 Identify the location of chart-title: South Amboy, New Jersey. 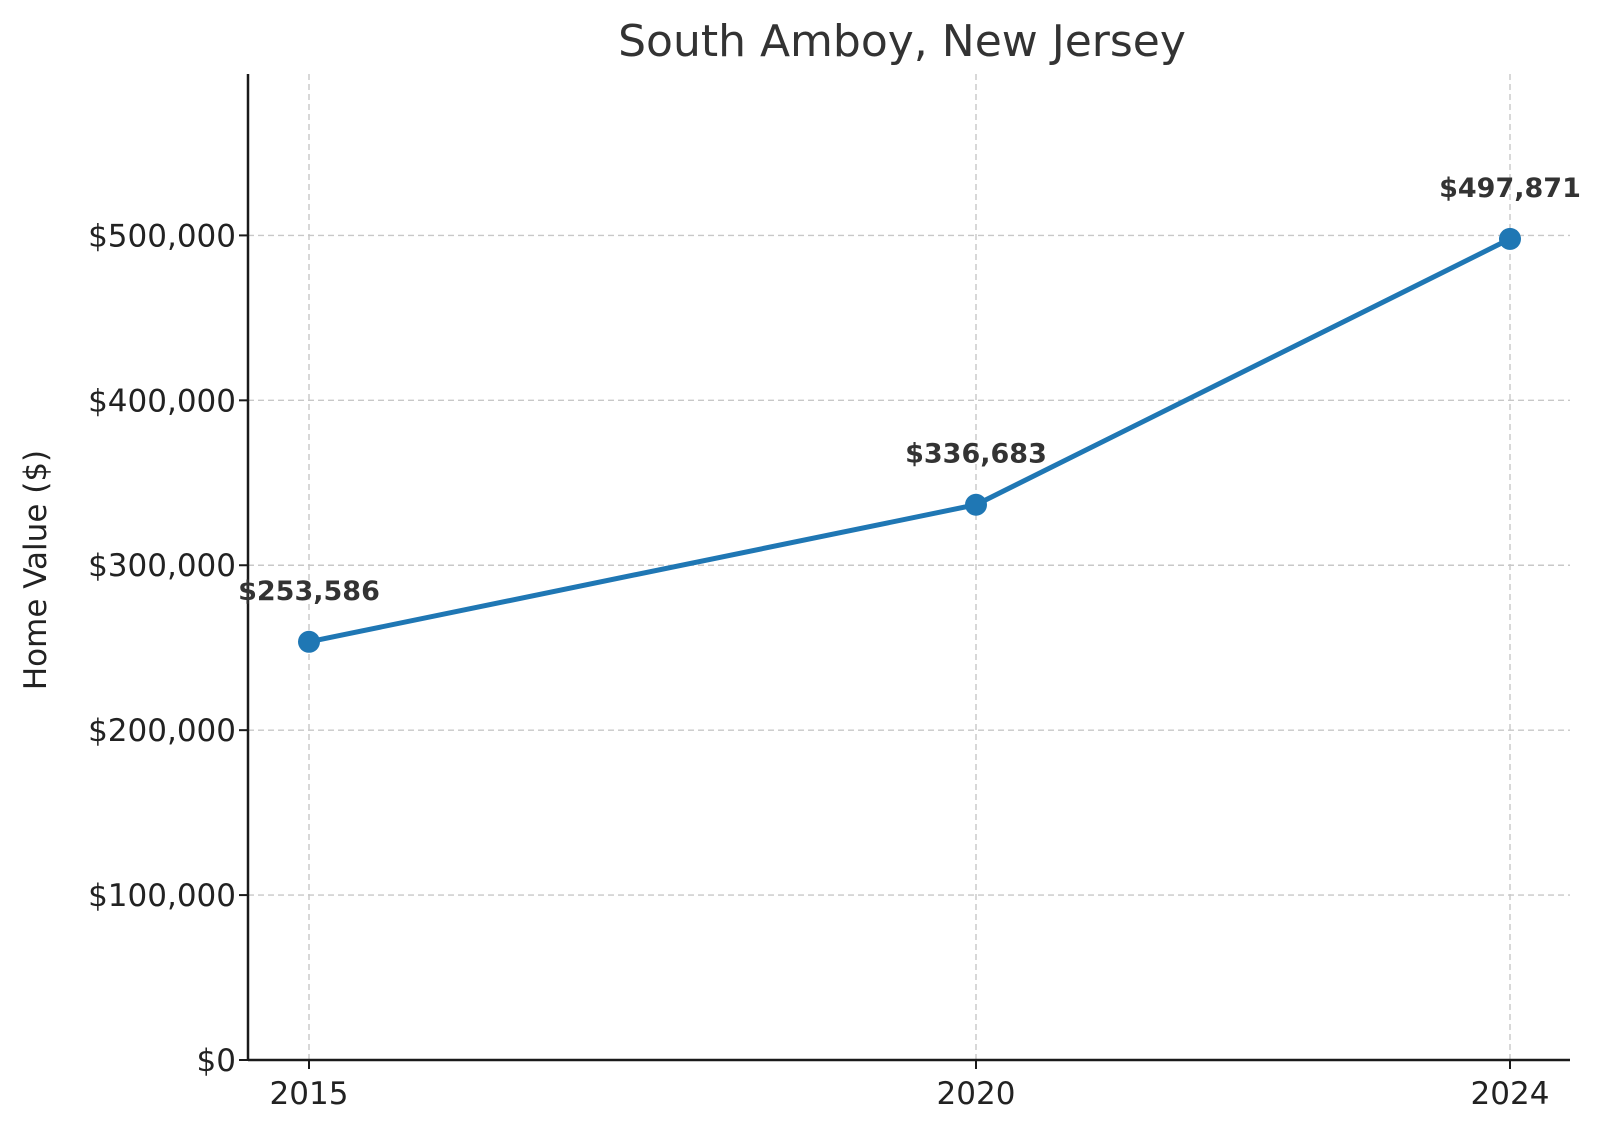
(902, 41).